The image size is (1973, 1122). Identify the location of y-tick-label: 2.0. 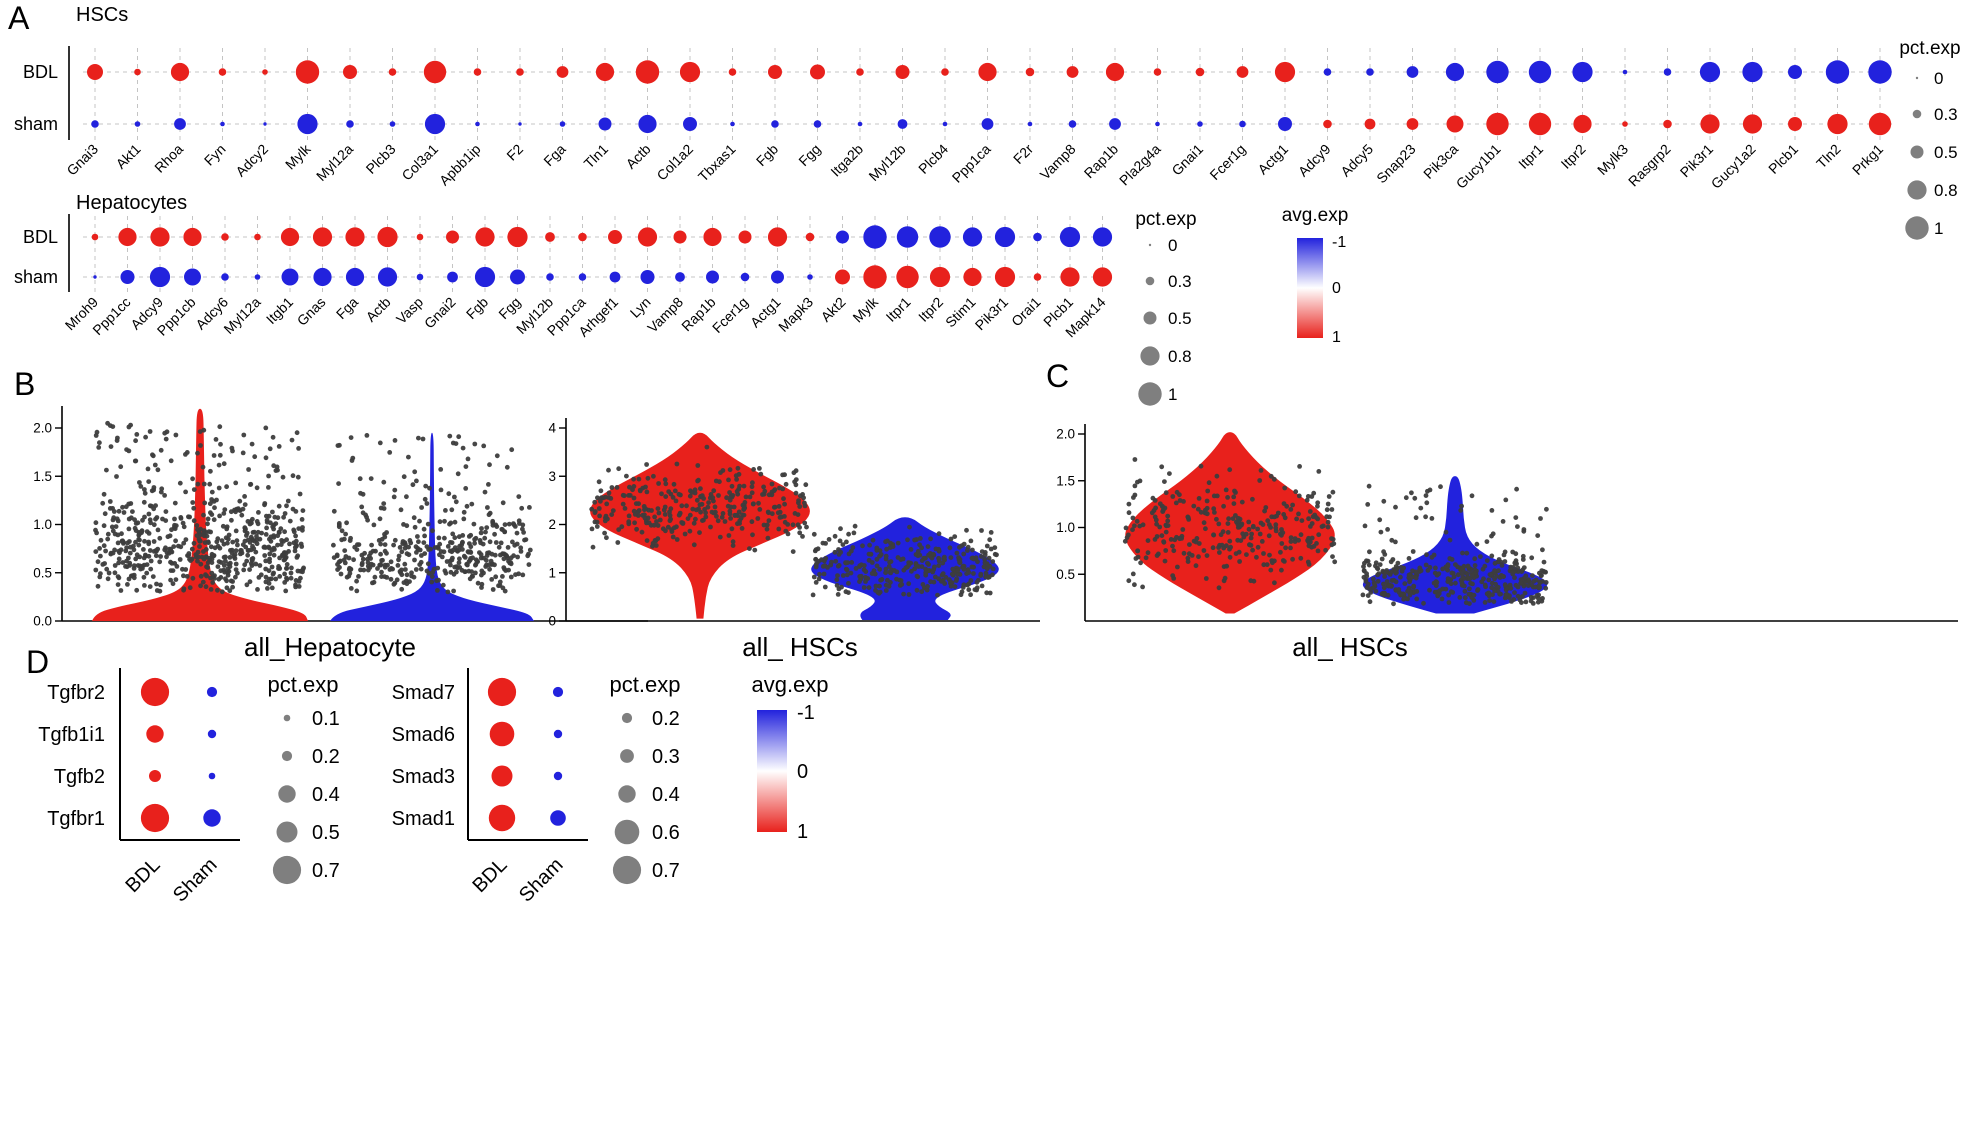
(1065, 434).